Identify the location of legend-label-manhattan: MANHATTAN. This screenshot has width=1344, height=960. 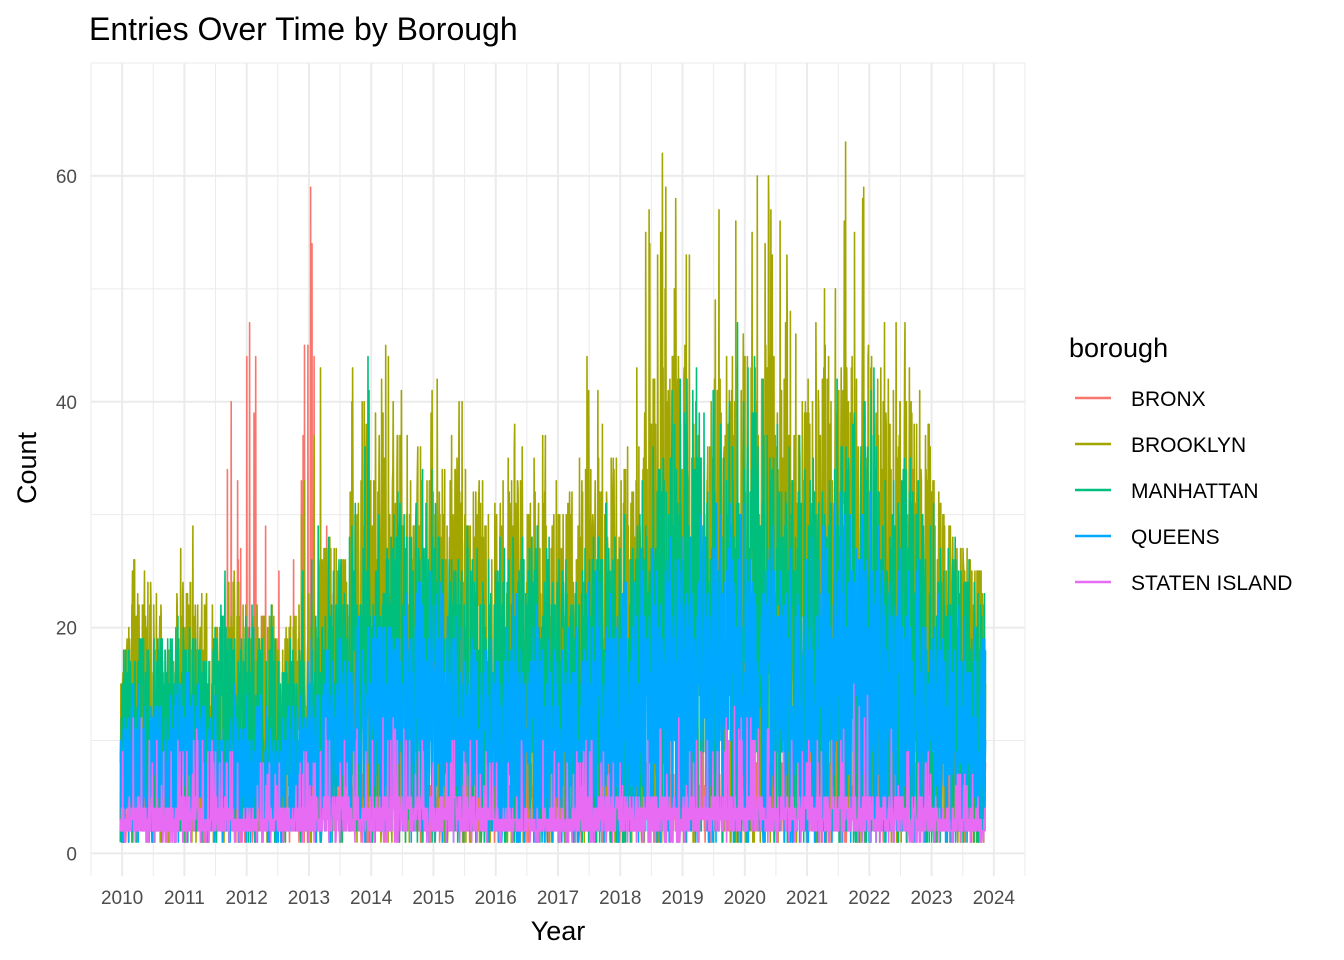
(1195, 491).